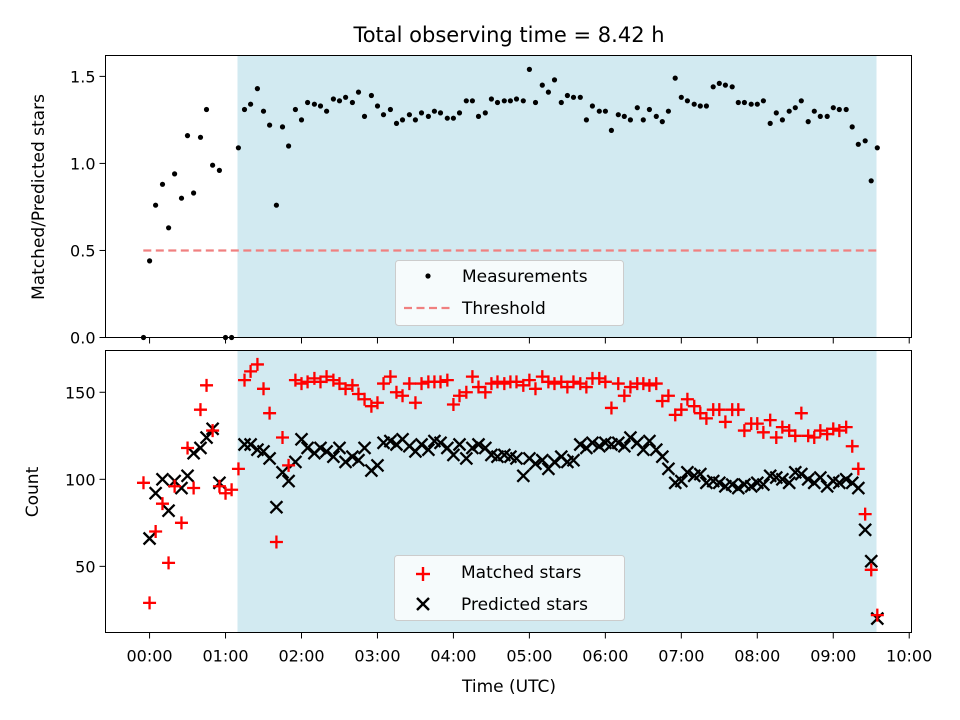 This screenshot has height=720, width=960. I want to click on x-tick-label: 04:00, so click(453, 656).